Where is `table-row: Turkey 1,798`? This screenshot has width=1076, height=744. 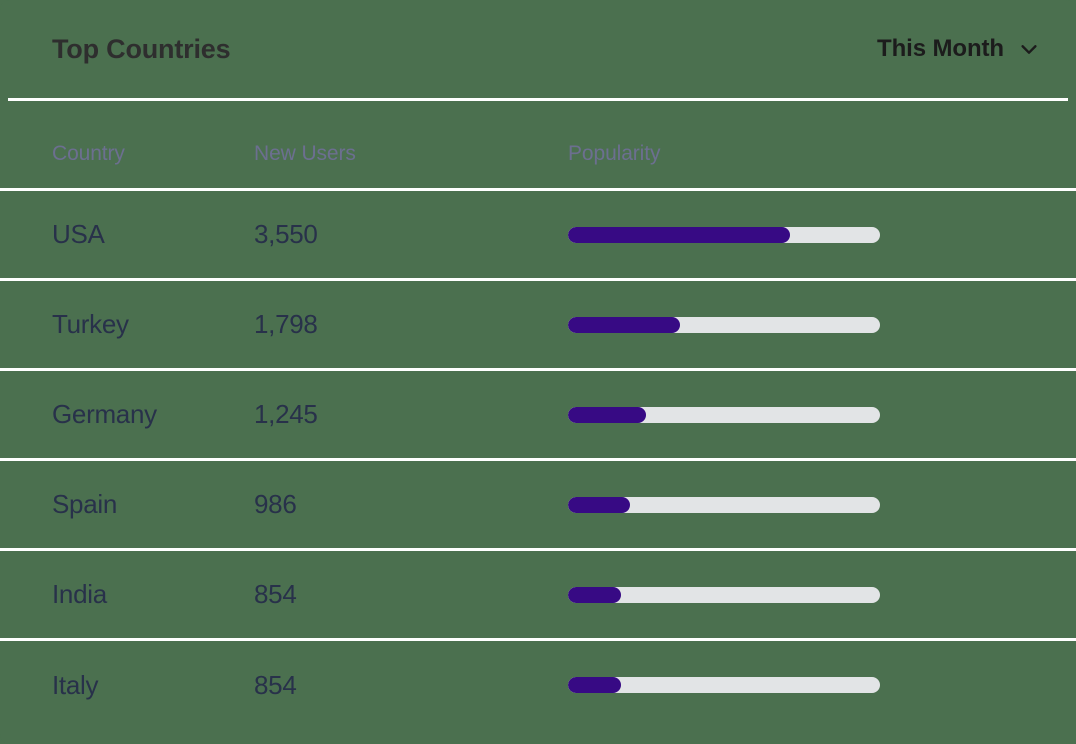
table-row: Turkey 1,798 is located at coordinates (538, 325).